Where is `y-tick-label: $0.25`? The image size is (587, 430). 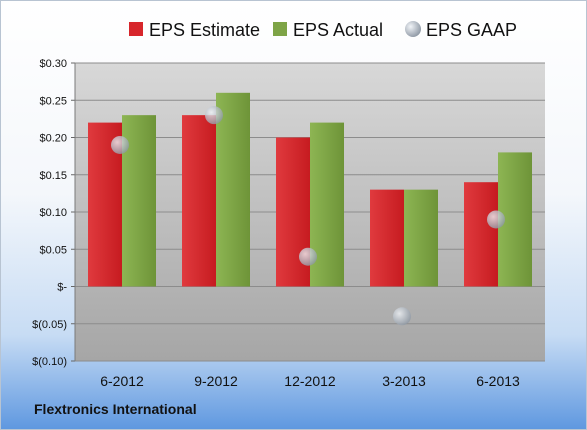 y-tick-label: $0.25 is located at coordinates (53, 101).